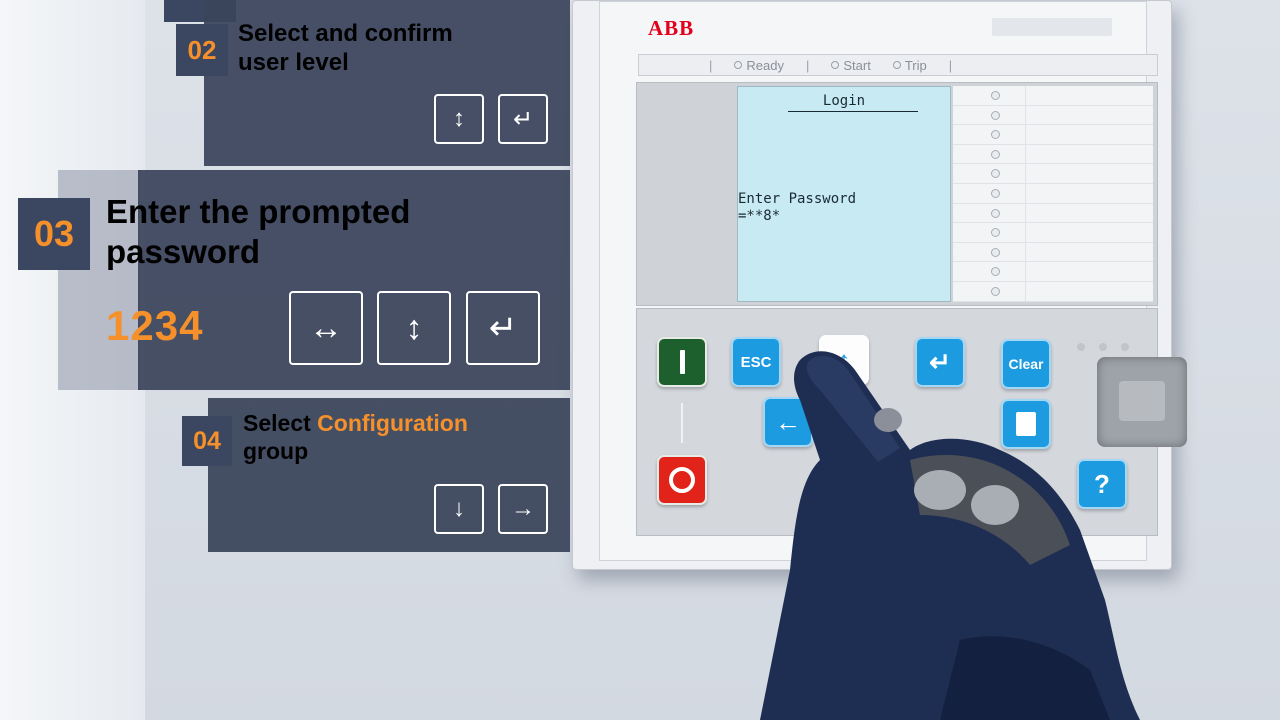 This screenshot has width=1280, height=720. Describe the element at coordinates (398, 49) in the screenshot. I see `step-02-title: Select and confirm user level` at that location.